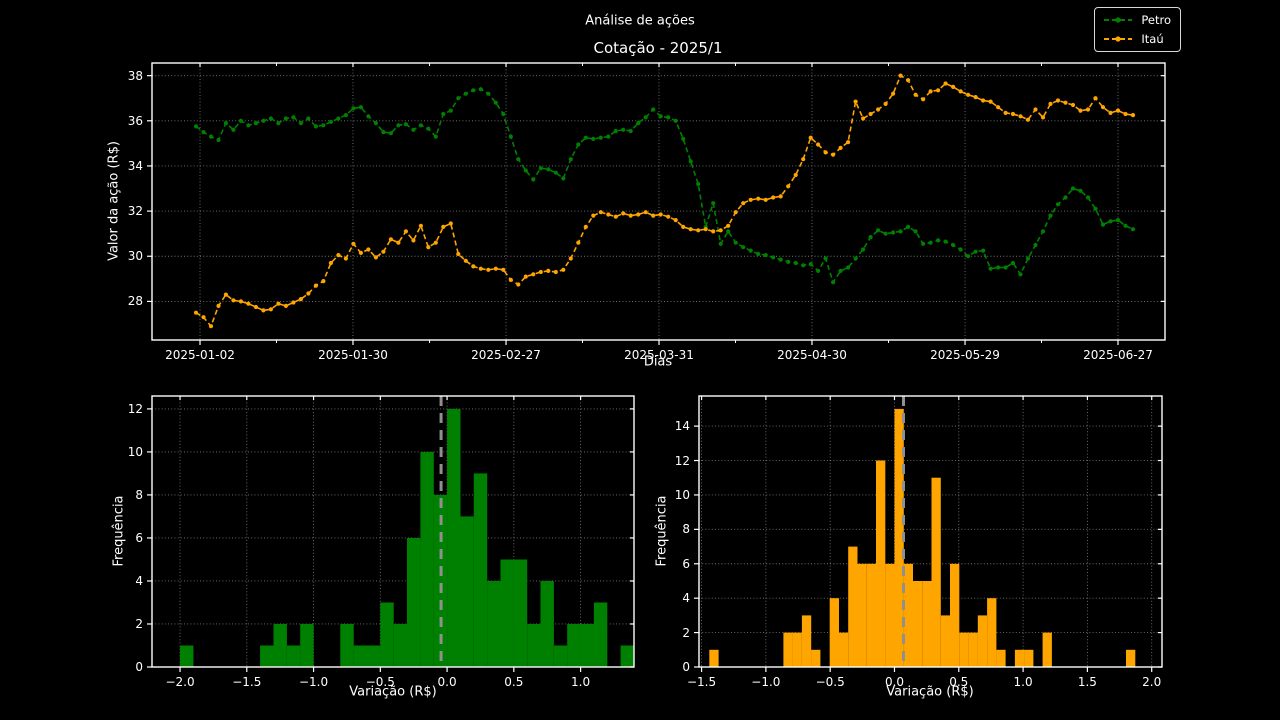 This screenshot has width=1280, height=720. I want to click on x-tick-label: −1.0, so click(766, 682).